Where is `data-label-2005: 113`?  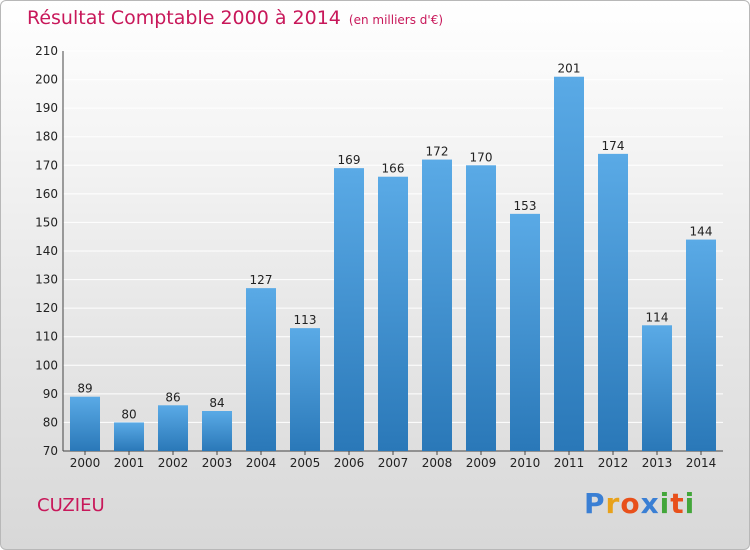
data-label-2005: 113 is located at coordinates (305, 320).